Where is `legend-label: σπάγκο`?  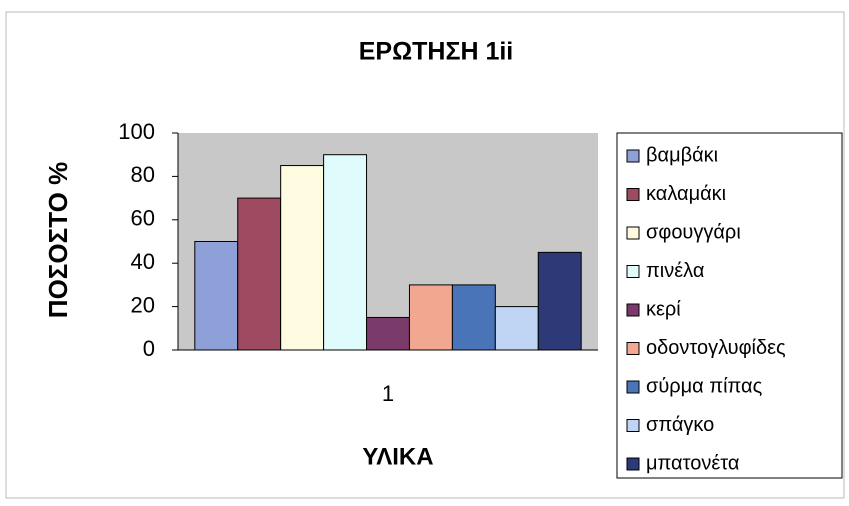
legend-label: σπάγκο is located at coordinates (680, 425).